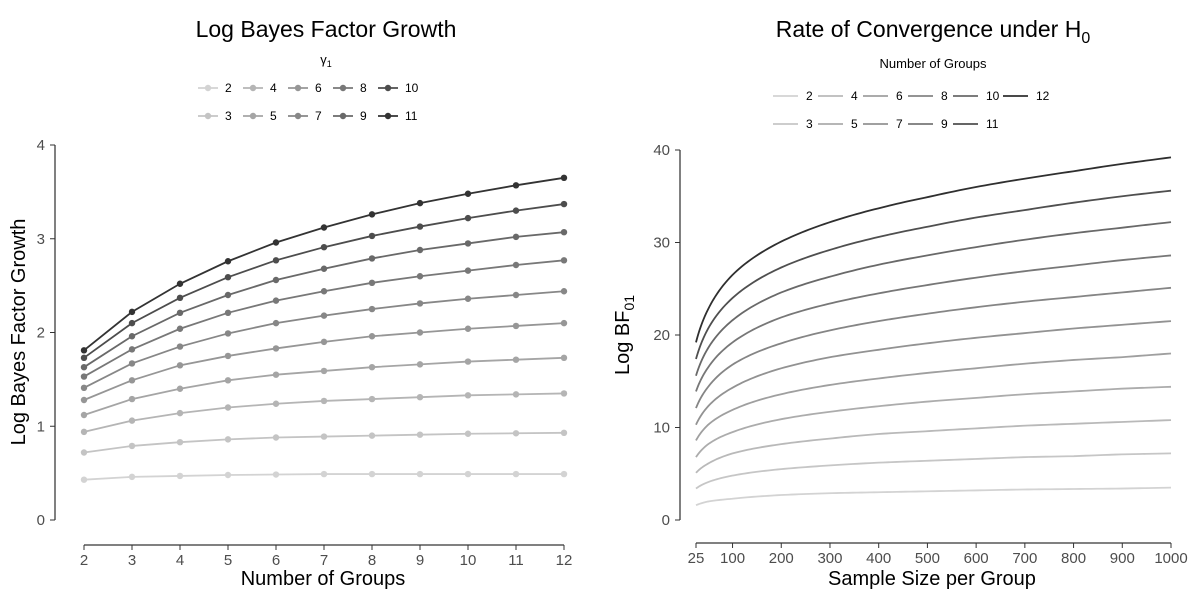  I want to click on chart2-title: Rate of Convergence under H0, so click(933, 31).